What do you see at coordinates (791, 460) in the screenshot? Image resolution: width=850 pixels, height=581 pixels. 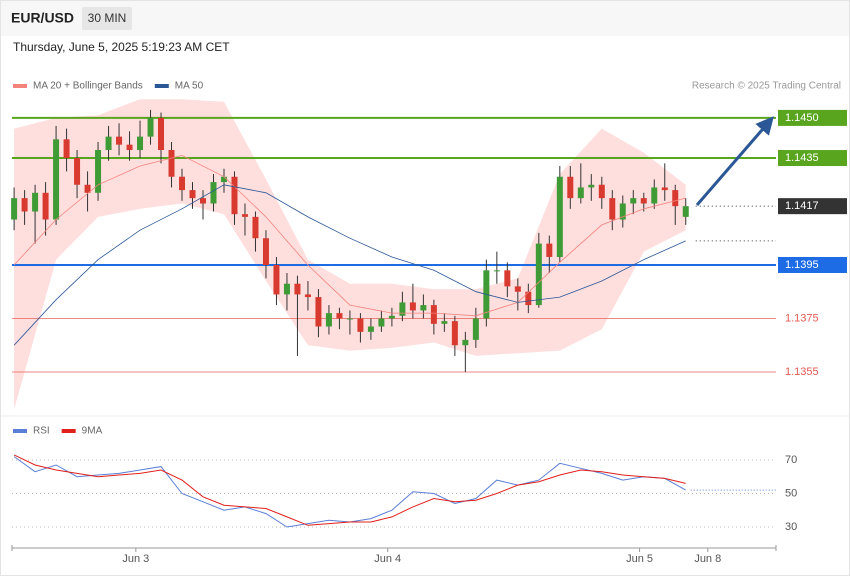 I see `y-tick-label: 70` at bounding box center [791, 460].